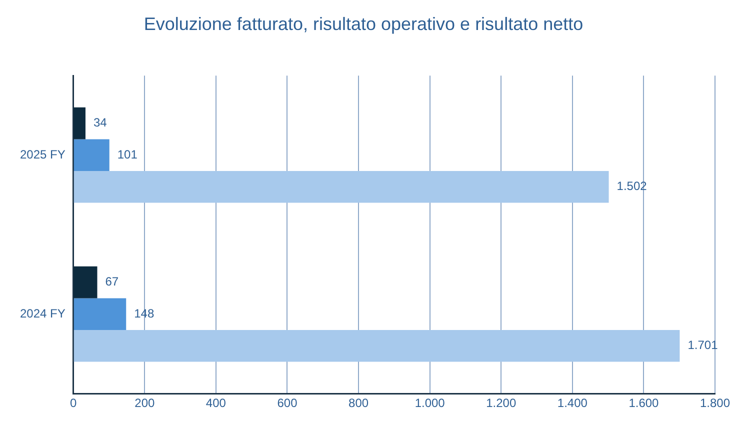 The width and height of the screenshot is (753, 426). I want to click on x-tick-label: 400, so click(216, 403).